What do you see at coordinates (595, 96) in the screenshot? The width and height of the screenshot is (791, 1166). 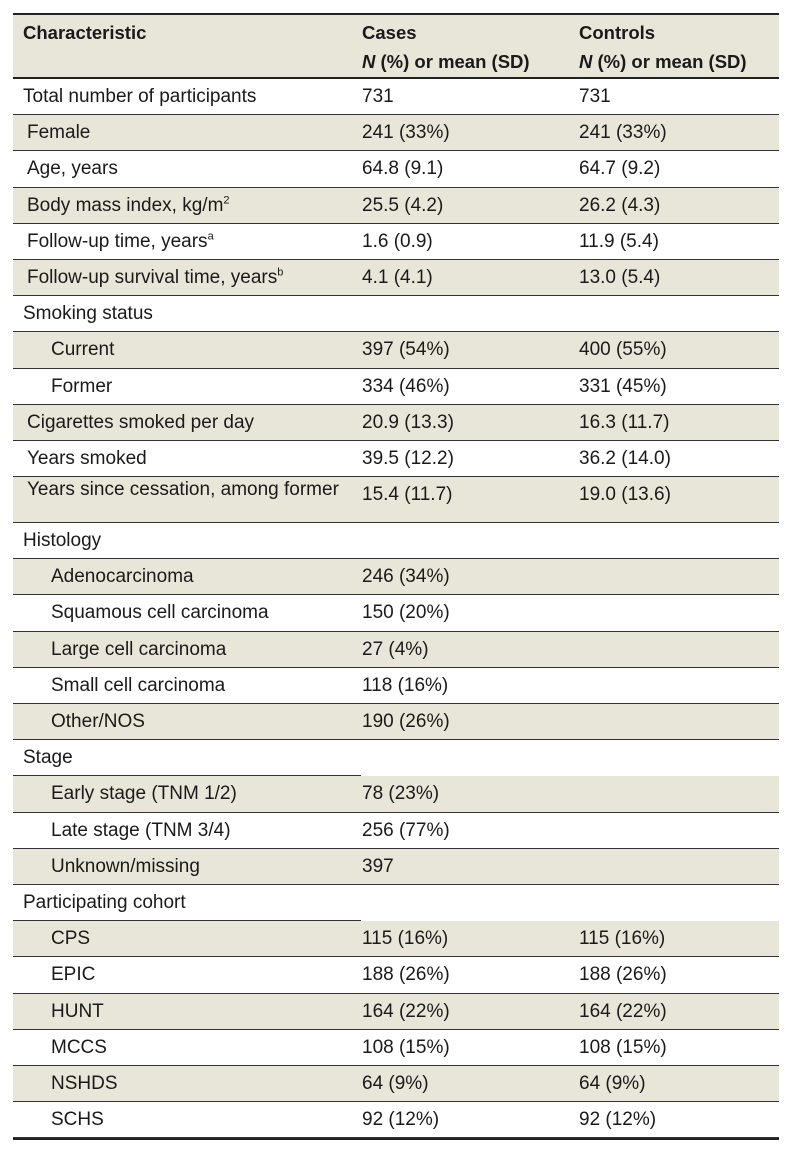 I see `controls-value: 731` at bounding box center [595, 96].